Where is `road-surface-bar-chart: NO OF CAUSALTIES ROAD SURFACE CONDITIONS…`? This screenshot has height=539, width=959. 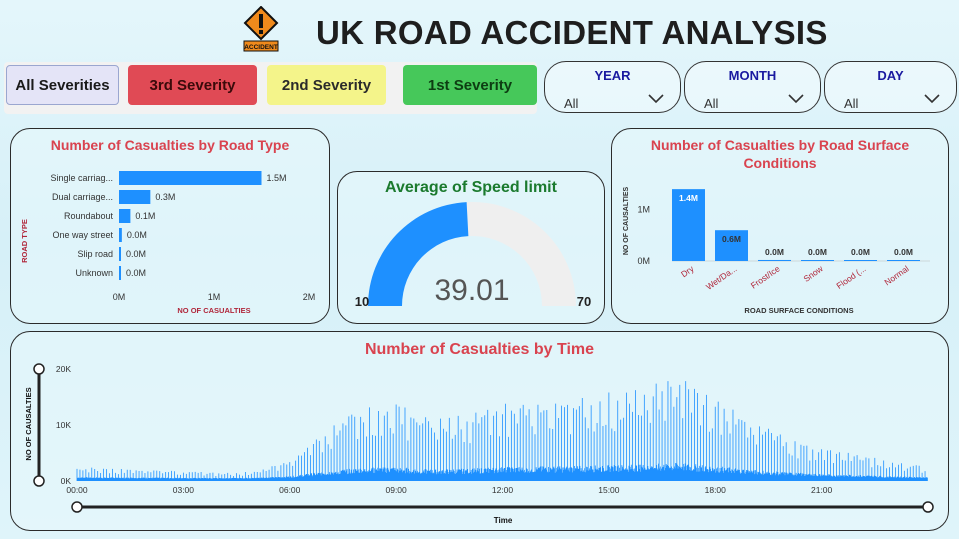 road-surface-bar-chart: NO OF CAUSALTIES ROAD SURFACE CONDITIONS… is located at coordinates (776, 251).